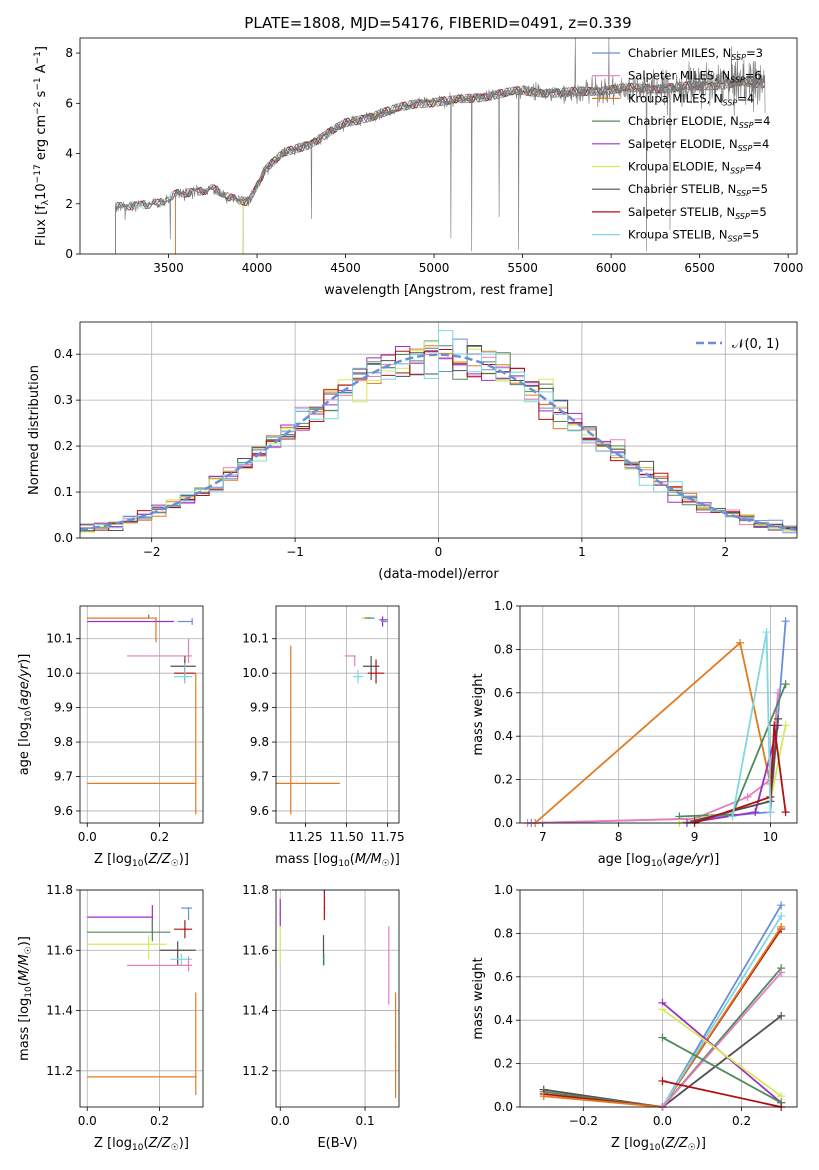  What do you see at coordinates (63, 811) in the screenshot?
I see `y-tick-label: 9.6` at bounding box center [63, 811].